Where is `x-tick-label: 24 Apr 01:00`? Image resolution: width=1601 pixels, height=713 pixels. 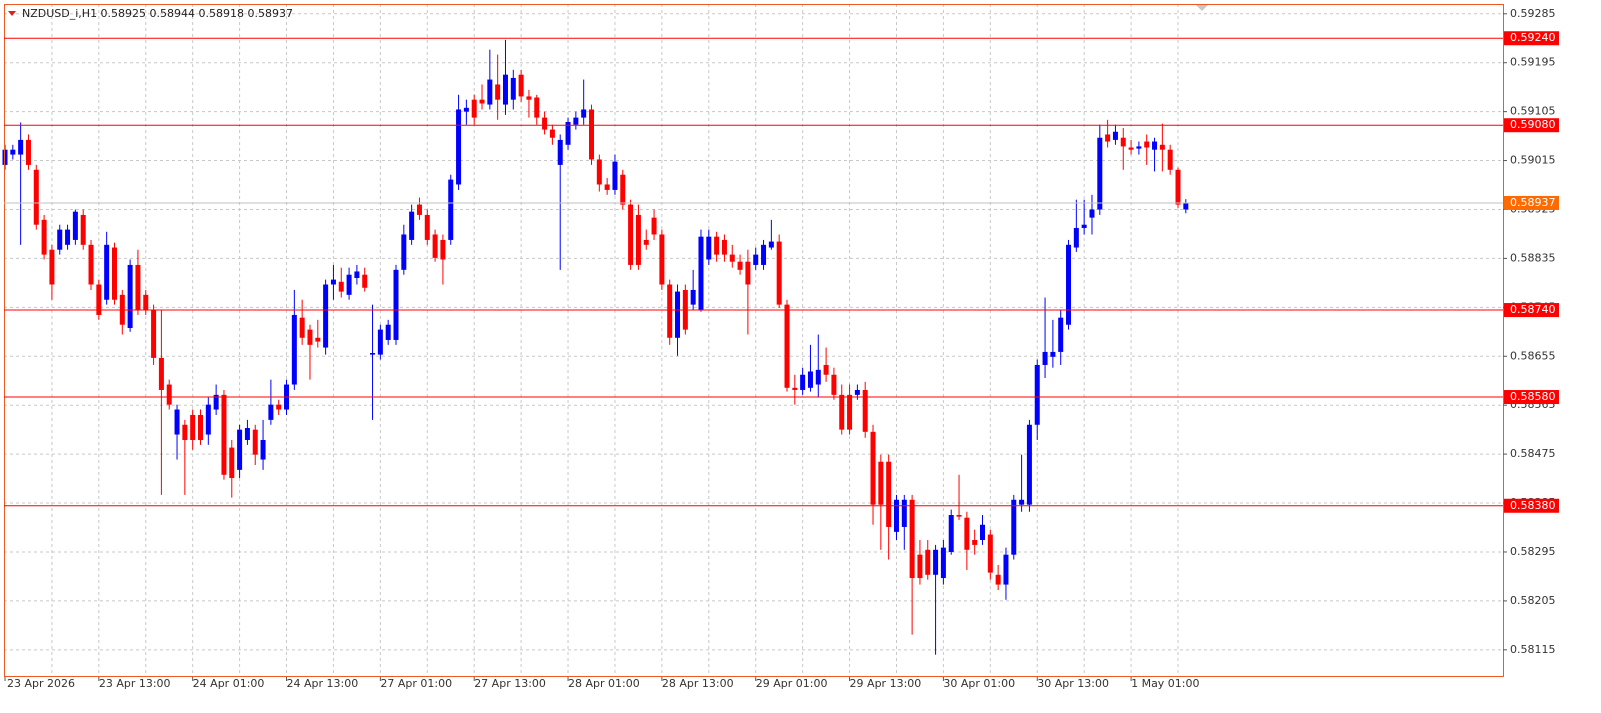 x-tick-label: 24 Apr 01:00 is located at coordinates (229, 683).